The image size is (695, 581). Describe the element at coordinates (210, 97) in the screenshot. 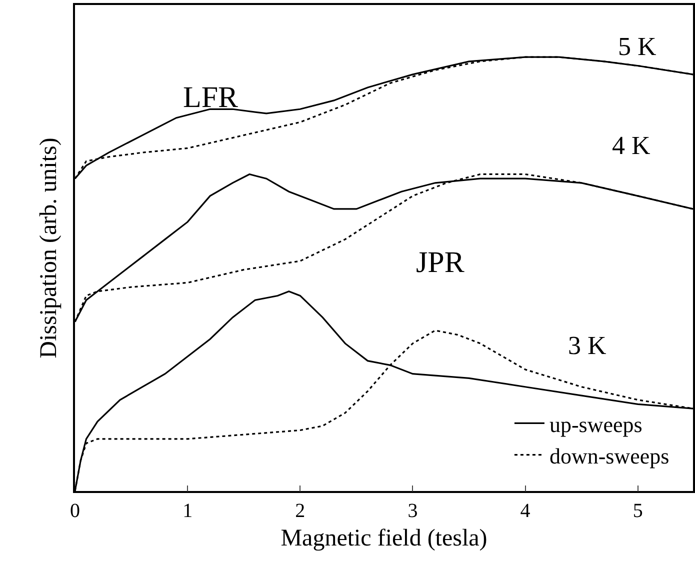

I see `annotation: LFR` at that location.